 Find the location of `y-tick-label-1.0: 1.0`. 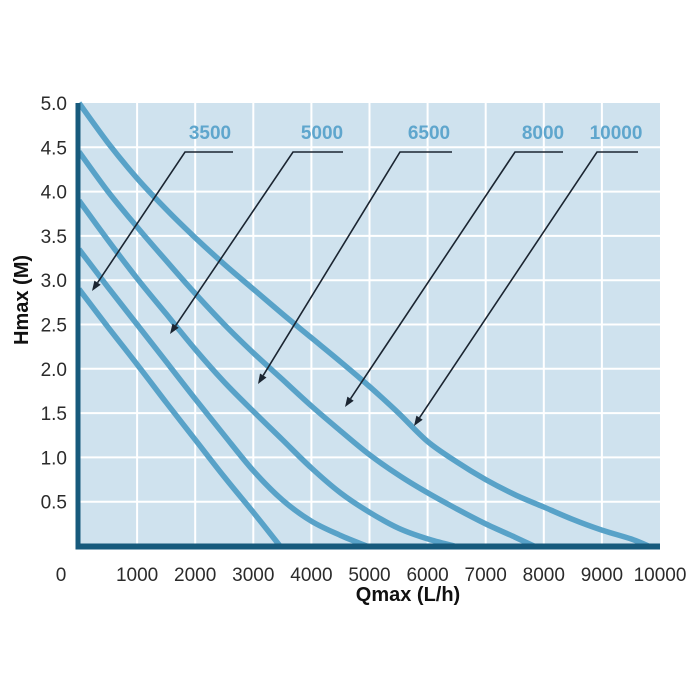

y-tick-label-1.0: 1.0 is located at coordinates (54, 458).